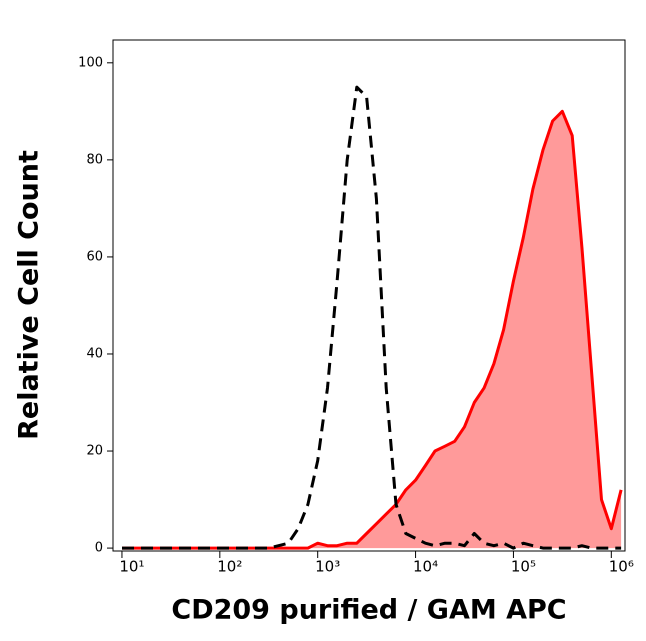  Describe the element at coordinates (131, 567) in the screenshot. I see `x-tick-label: 10¹` at that location.